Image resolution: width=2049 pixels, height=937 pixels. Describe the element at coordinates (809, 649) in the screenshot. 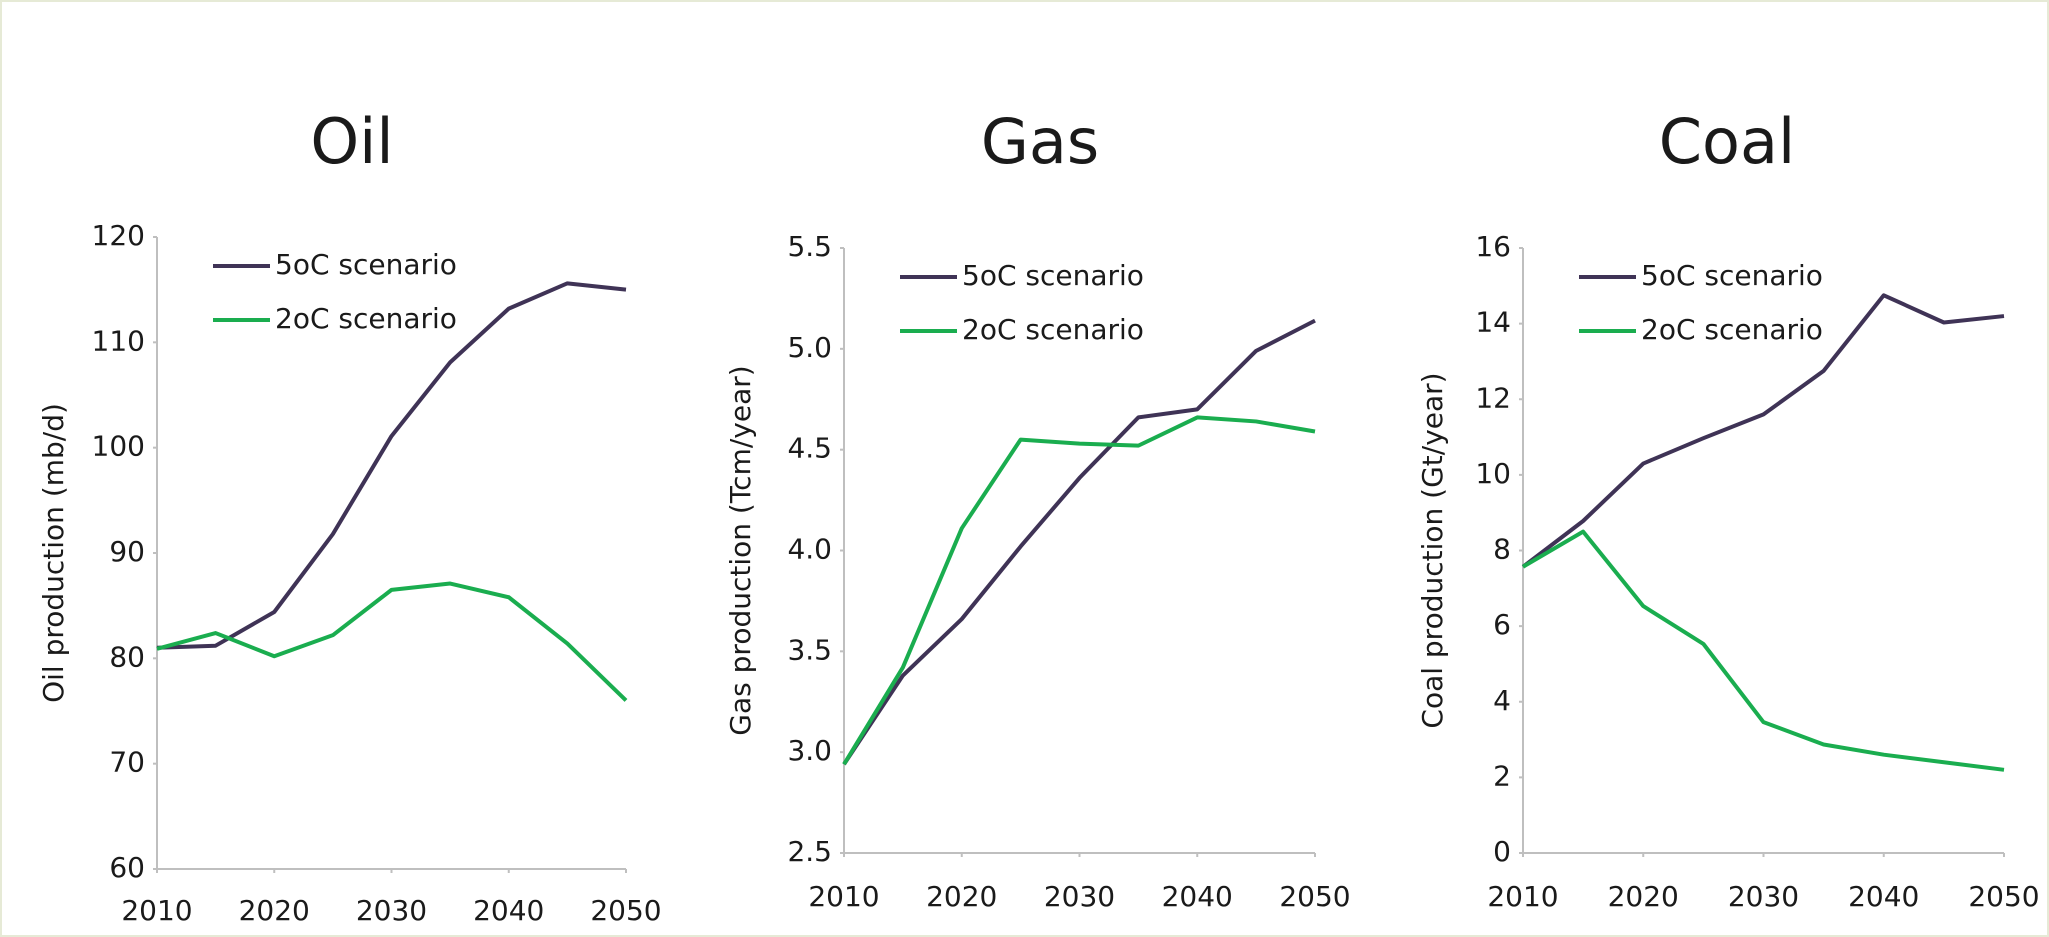

I see `y-tick-label: 3.5` at that location.